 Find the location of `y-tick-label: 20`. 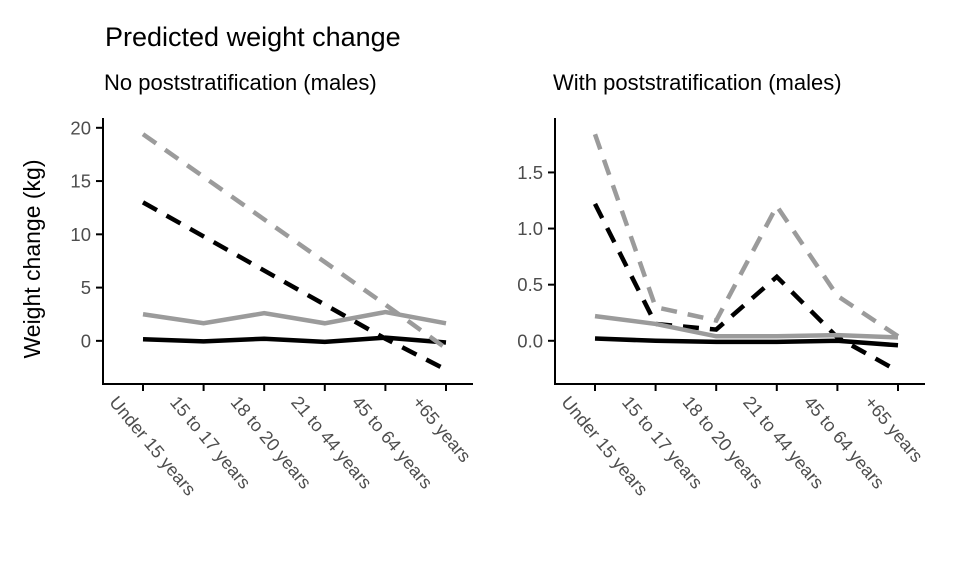

y-tick-label: 20 is located at coordinates (80, 127).